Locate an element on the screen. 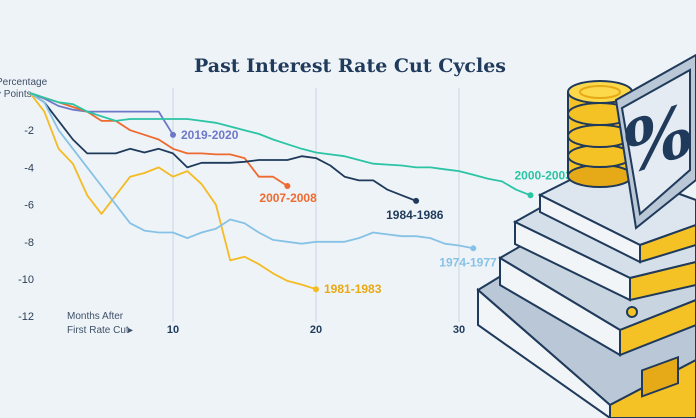 Image resolution: width=696 pixels, height=418 pixels. series-label-2000-2003: 2000-2003 is located at coordinates (544, 175).